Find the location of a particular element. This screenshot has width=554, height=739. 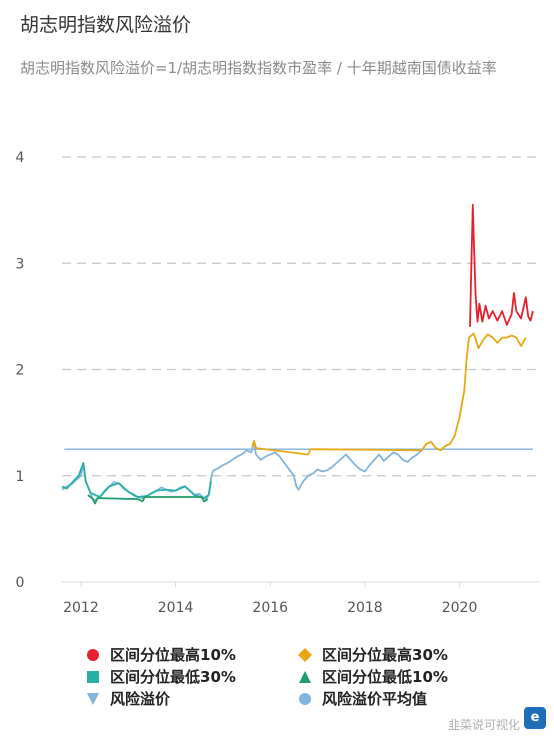

legend-label: 区间分位最低10% is located at coordinates (385, 677).